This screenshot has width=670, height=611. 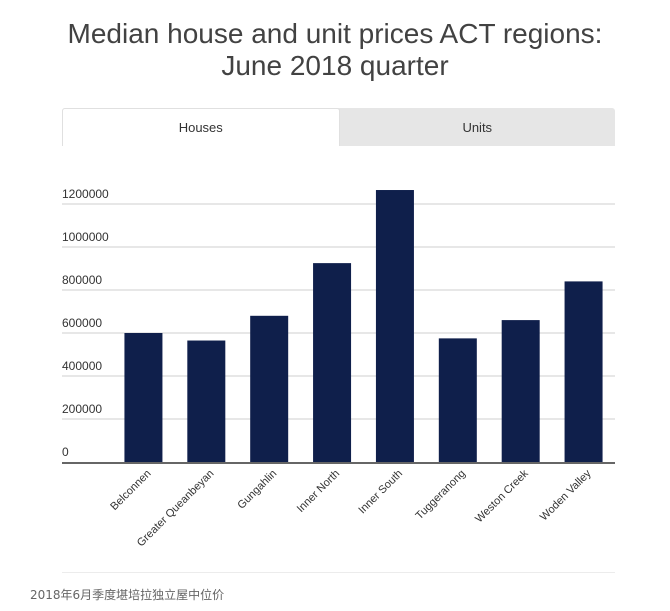 I want to click on tab-houses: Houses, so click(x=201, y=127).